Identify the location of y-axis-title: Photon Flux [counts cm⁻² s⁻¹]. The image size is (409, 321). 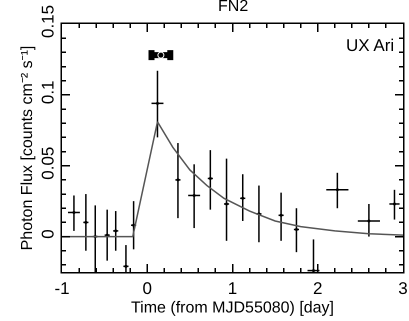
(27, 148).